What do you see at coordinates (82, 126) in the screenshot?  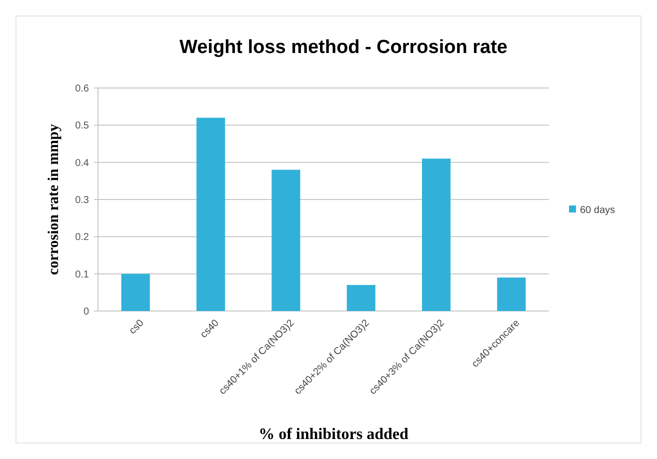 I see `y-tick-label: 0.5` at bounding box center [82, 126].